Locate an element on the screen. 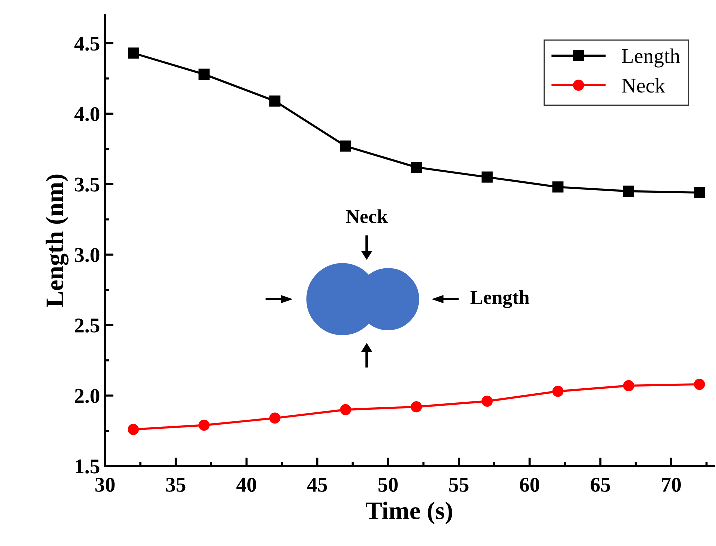  y-tick-label: 4.0 is located at coordinates (87, 114).